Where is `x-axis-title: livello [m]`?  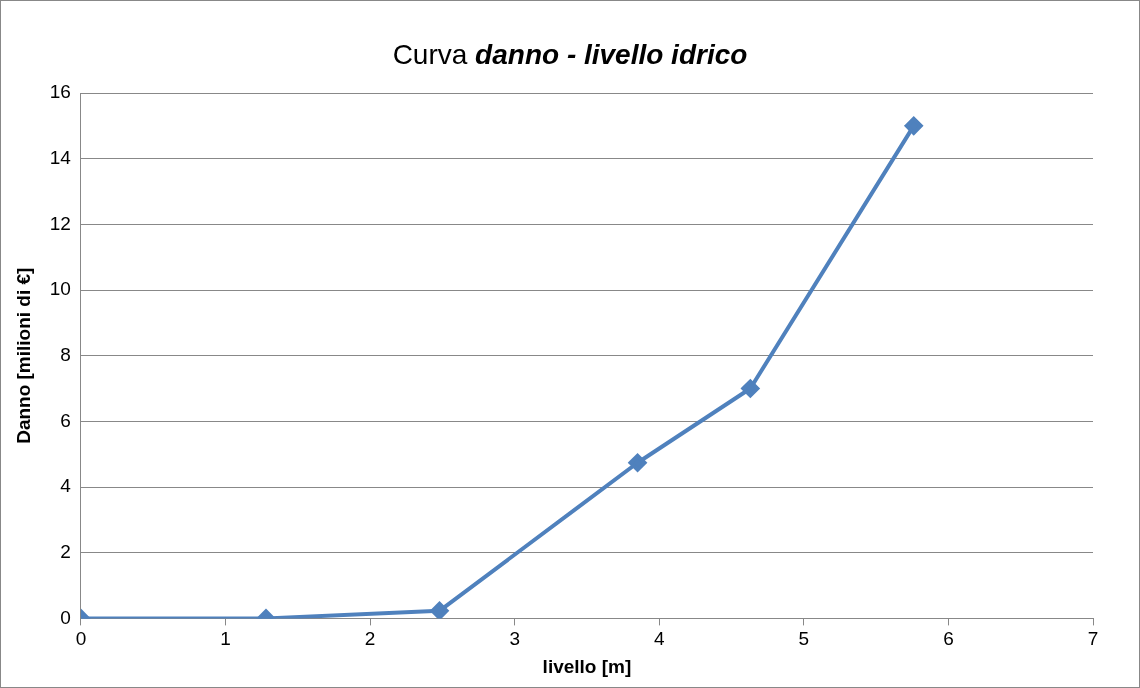 x-axis-title: livello [m] is located at coordinates (587, 666).